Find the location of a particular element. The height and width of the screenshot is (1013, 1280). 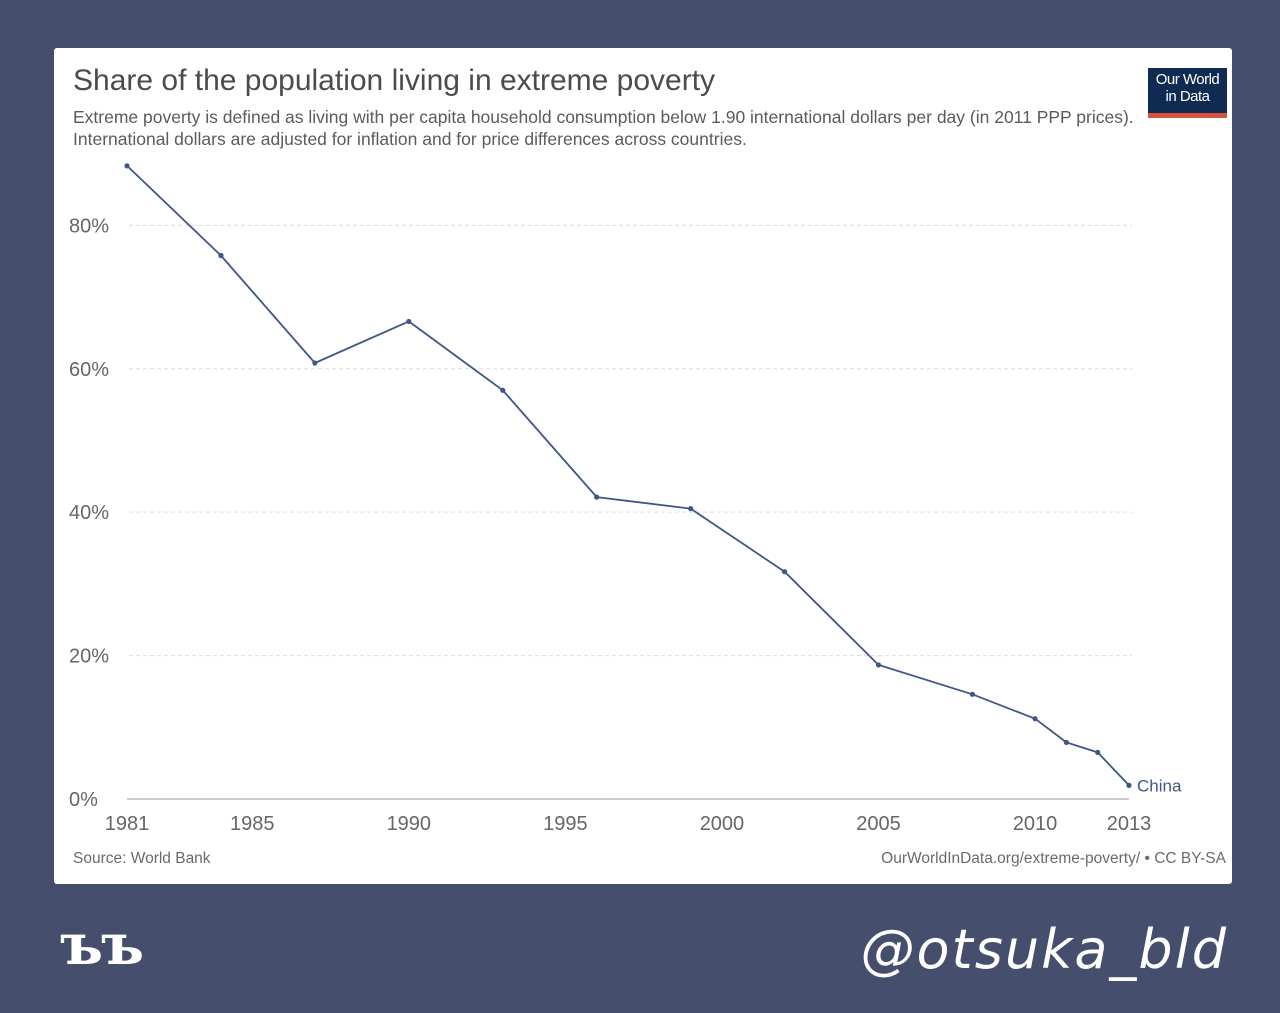

data-point-2005 is located at coordinates (878, 665).